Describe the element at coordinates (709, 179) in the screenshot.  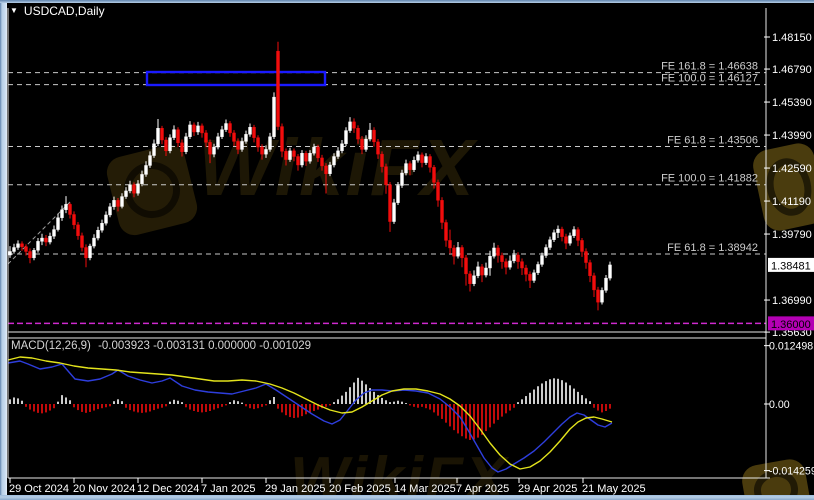
I see `fe-level-label: FE 100.0 = 1.41882` at that location.